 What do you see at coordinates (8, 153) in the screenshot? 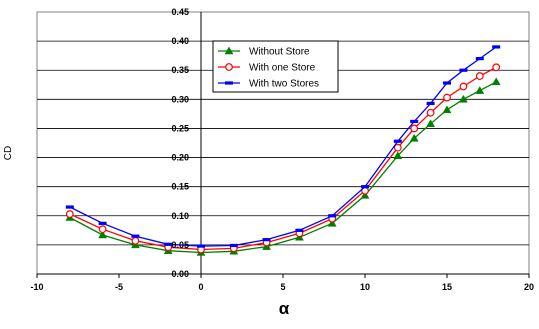
I see `y-axis-title: CD` at bounding box center [8, 153].